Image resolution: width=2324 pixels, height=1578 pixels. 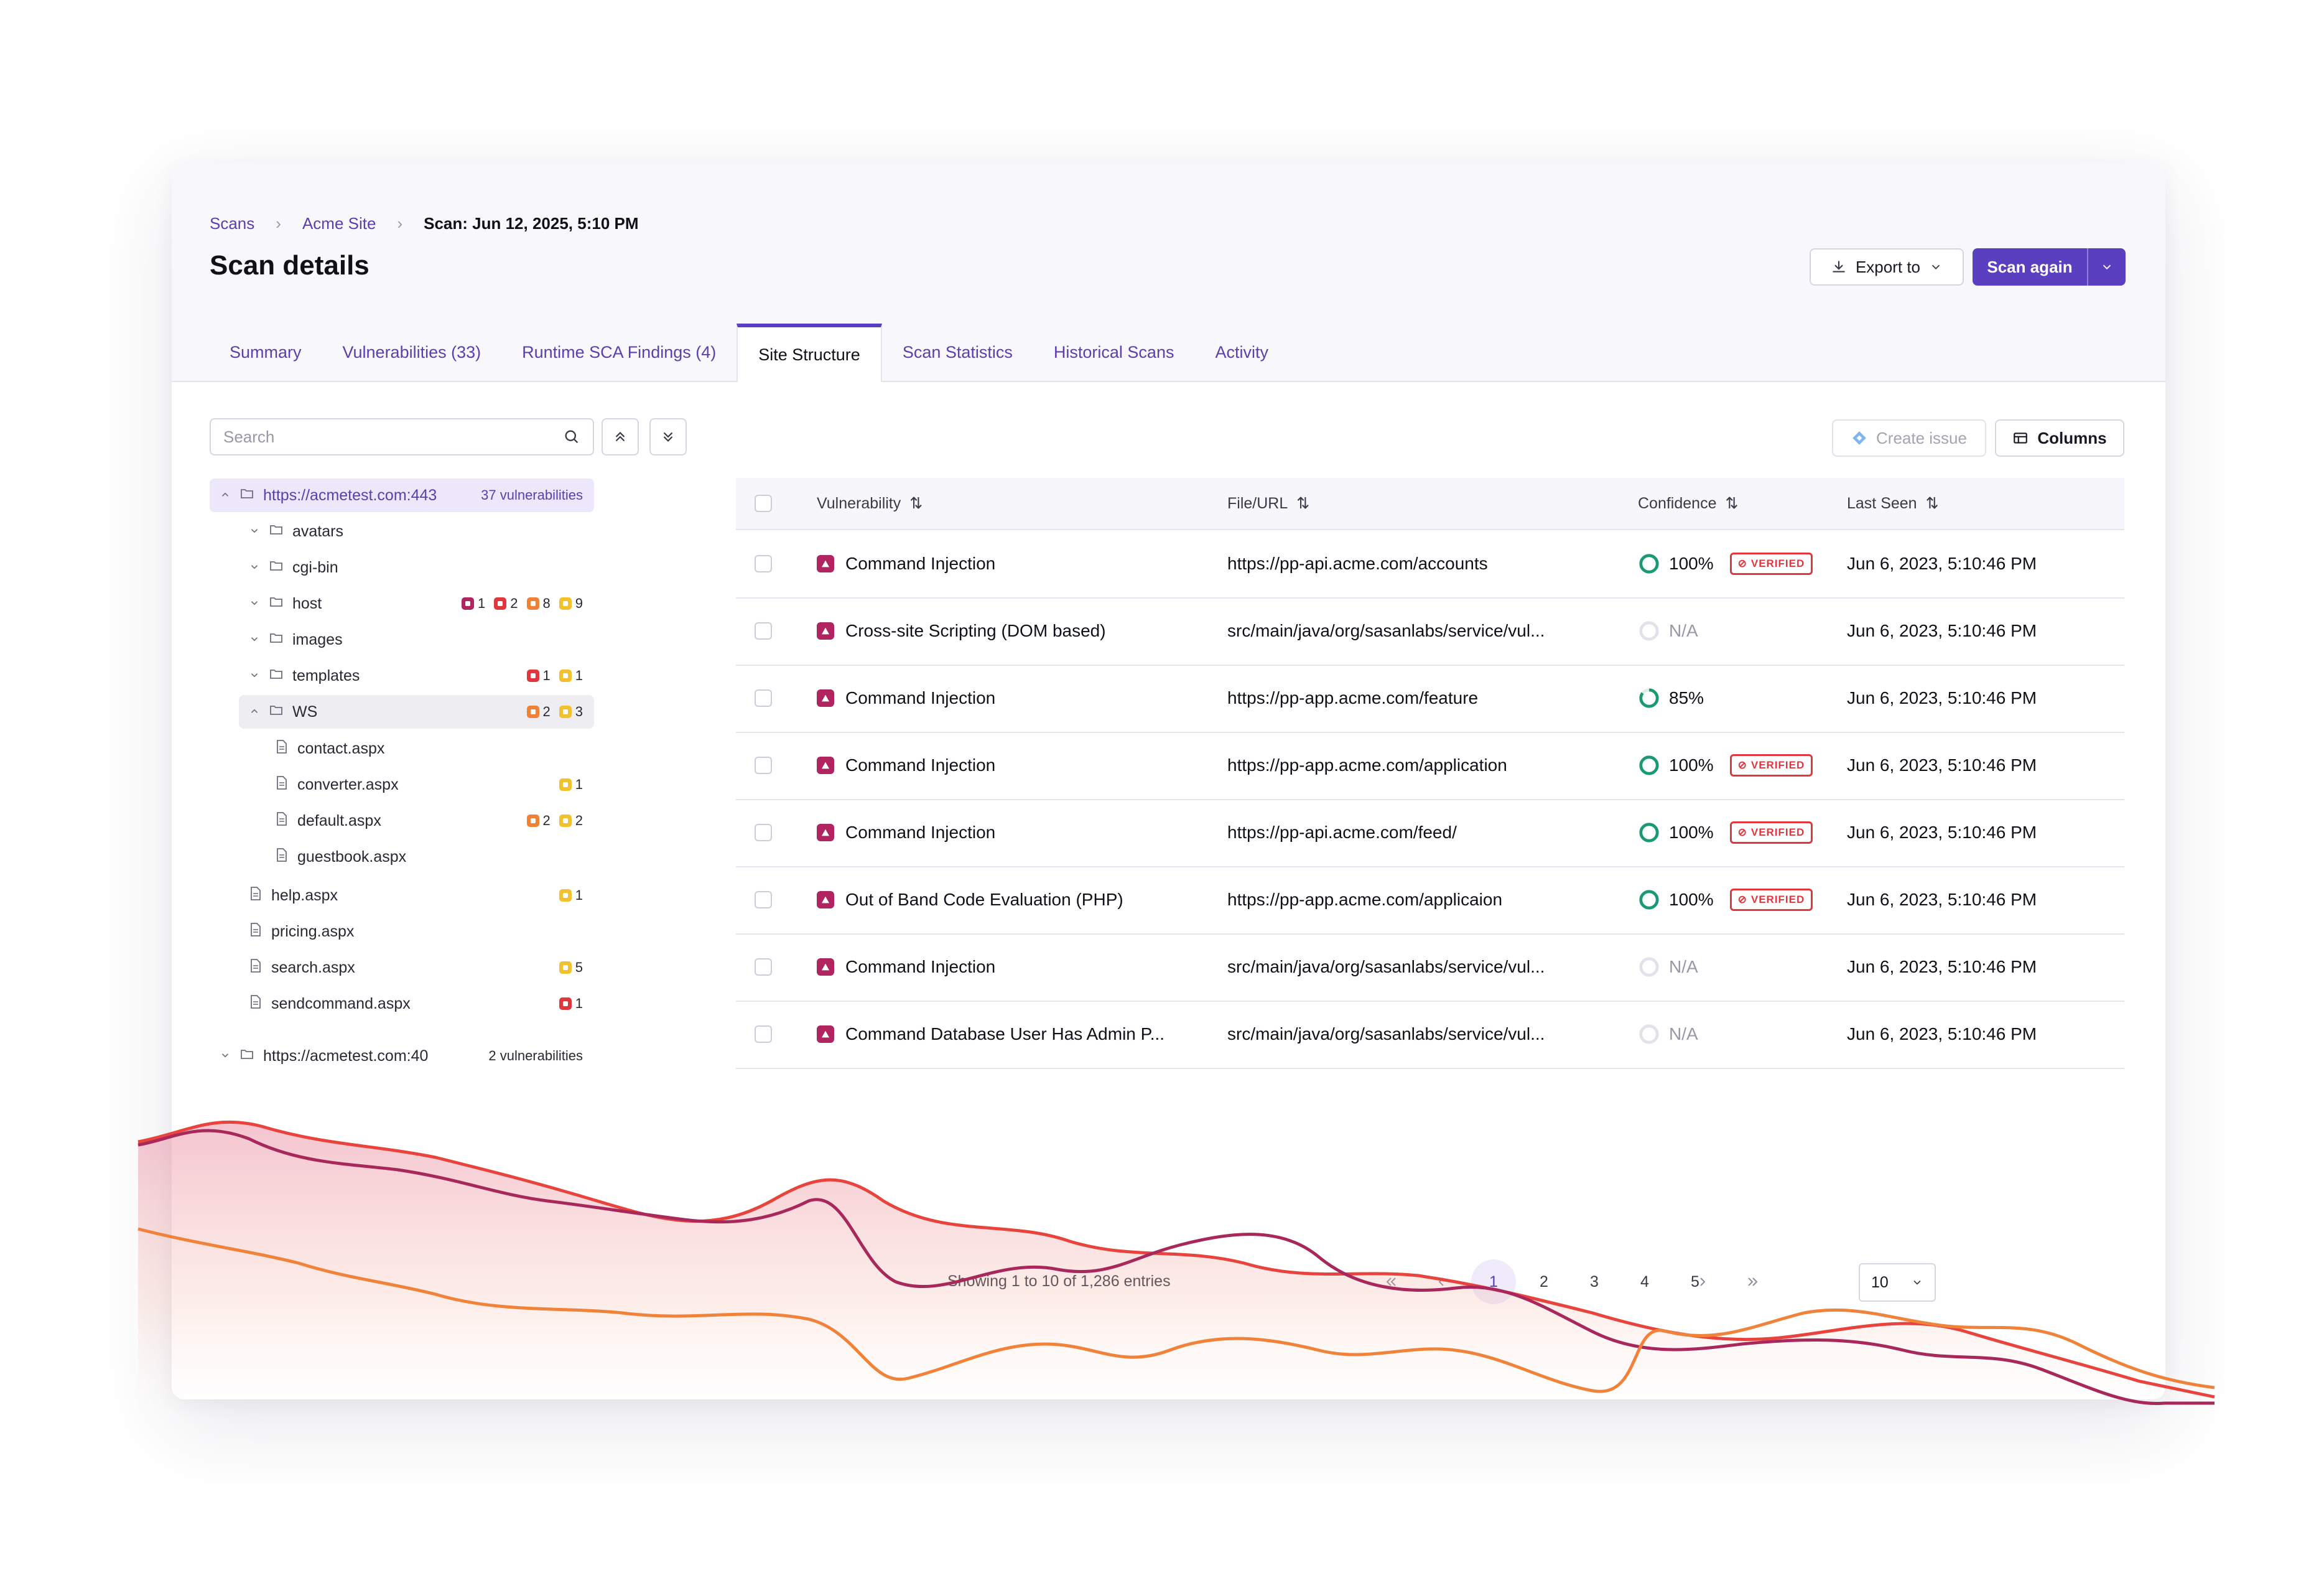 What do you see at coordinates (420, 896) in the screenshot?
I see `tree-file: help.aspx 1` at bounding box center [420, 896].